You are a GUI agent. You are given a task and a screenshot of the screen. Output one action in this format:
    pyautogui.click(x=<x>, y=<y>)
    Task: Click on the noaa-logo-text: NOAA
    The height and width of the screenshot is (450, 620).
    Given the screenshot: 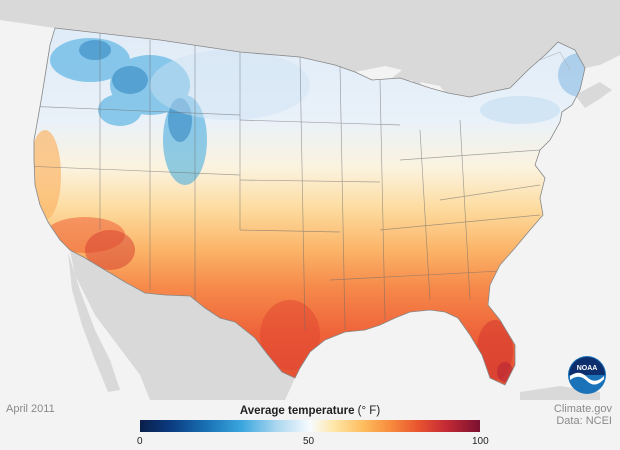 What is the action you would take?
    pyautogui.click(x=587, y=368)
    